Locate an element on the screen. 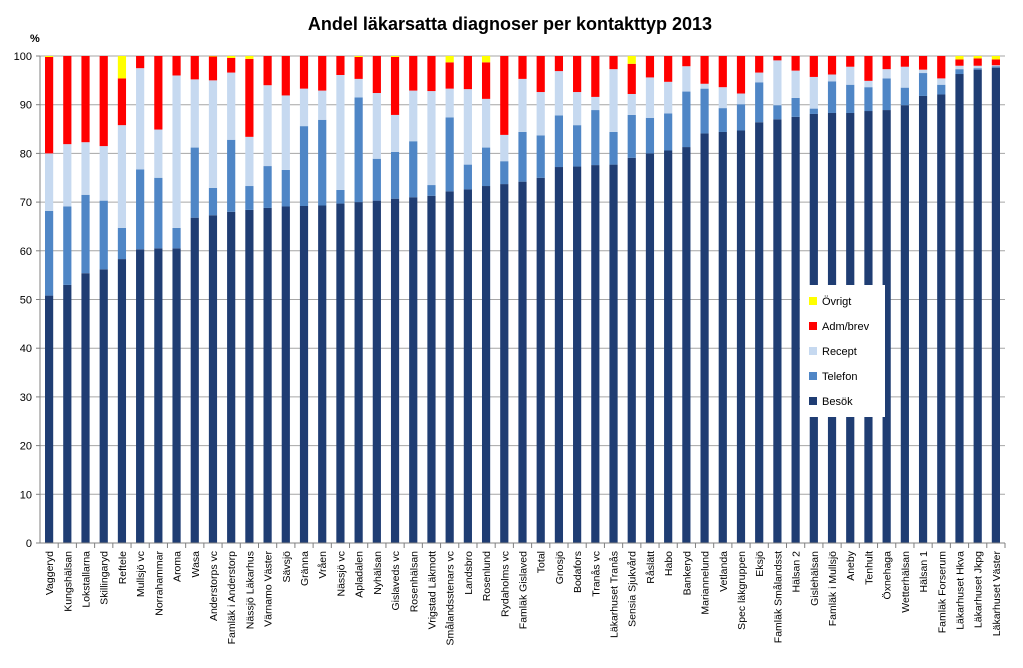  x-tick-label: Anderstorps vc is located at coordinates (214, 586).